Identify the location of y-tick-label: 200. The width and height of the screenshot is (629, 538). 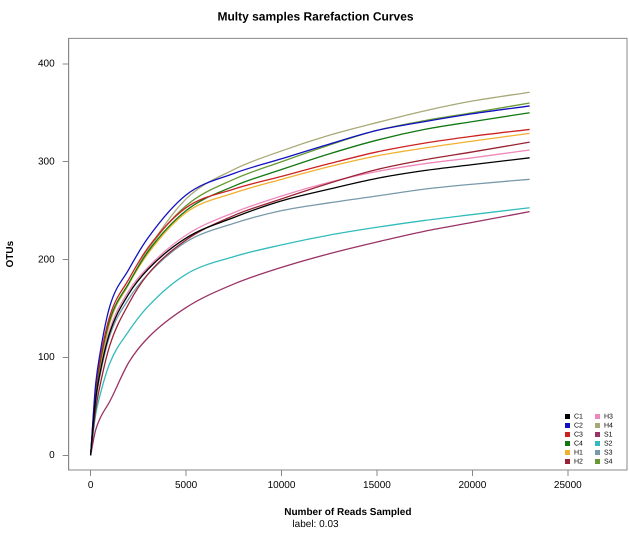
(47, 260).